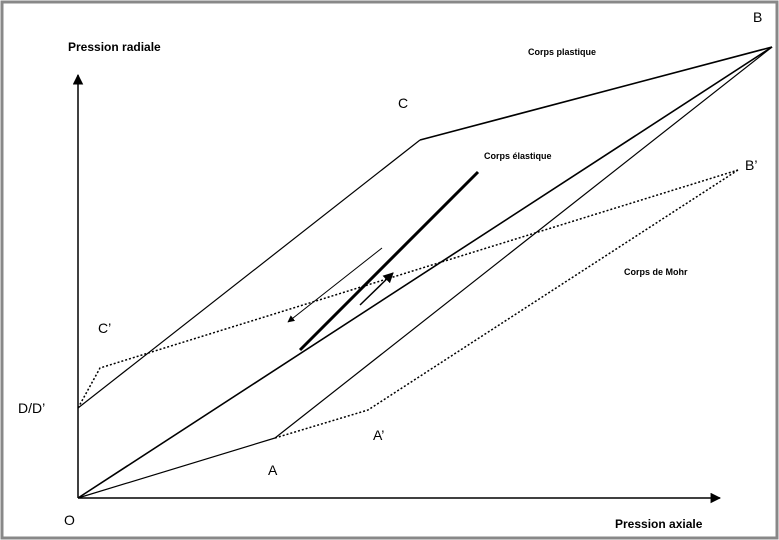 The height and width of the screenshot is (540, 779). Describe the element at coordinates (31, 408) in the screenshot. I see `point-label: D/D’` at that location.